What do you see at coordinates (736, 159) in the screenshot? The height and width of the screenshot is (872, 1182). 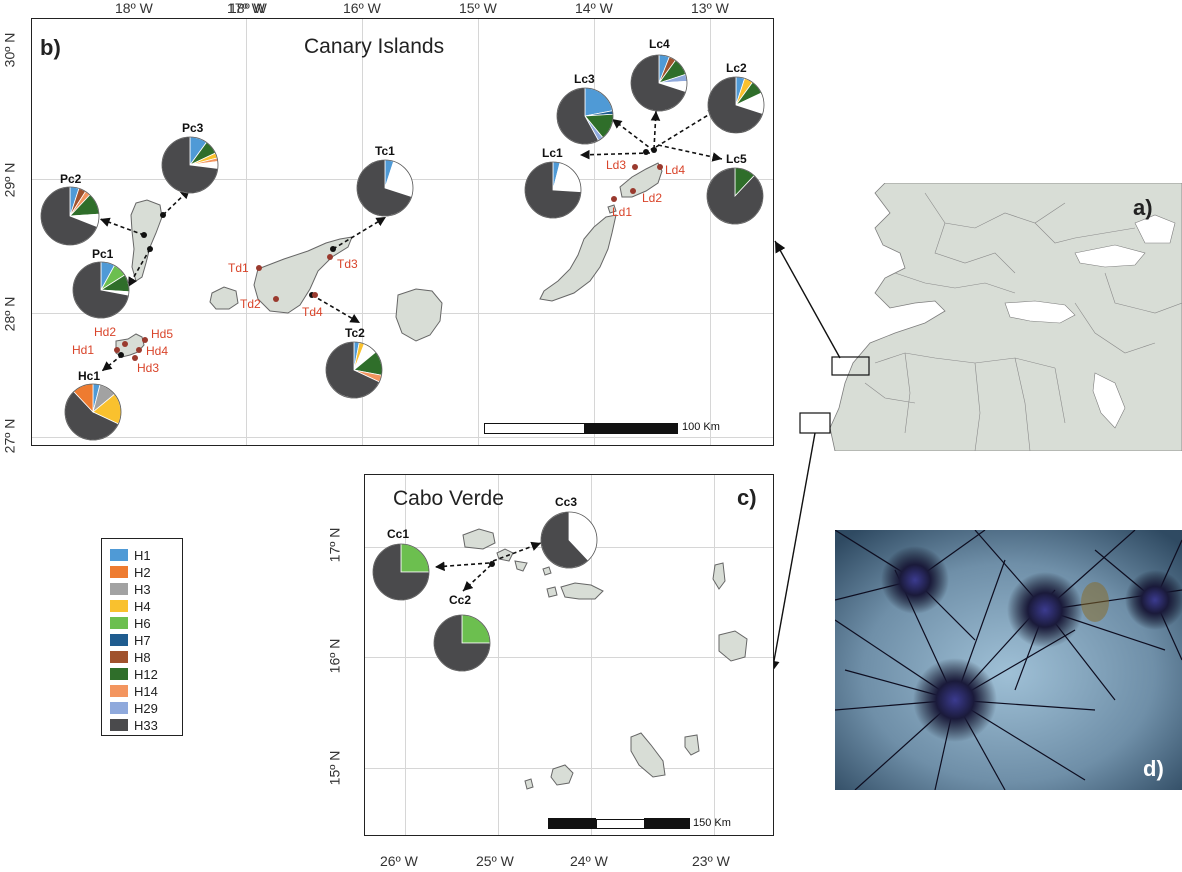 I see `pie-label-lc5: Lc5` at bounding box center [736, 159].